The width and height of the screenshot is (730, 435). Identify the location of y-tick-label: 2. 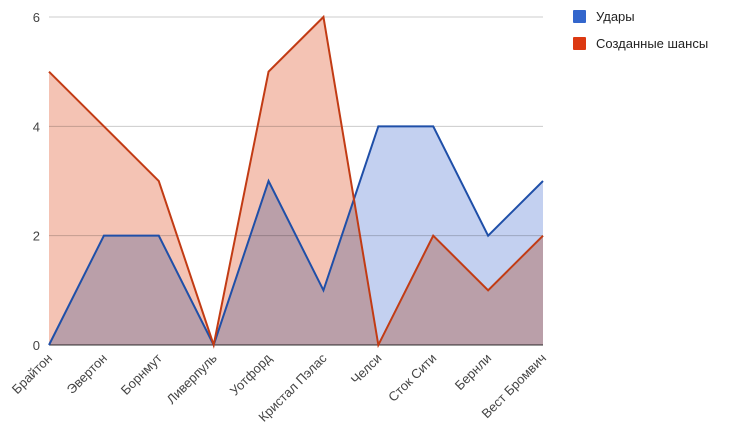
(36, 236).